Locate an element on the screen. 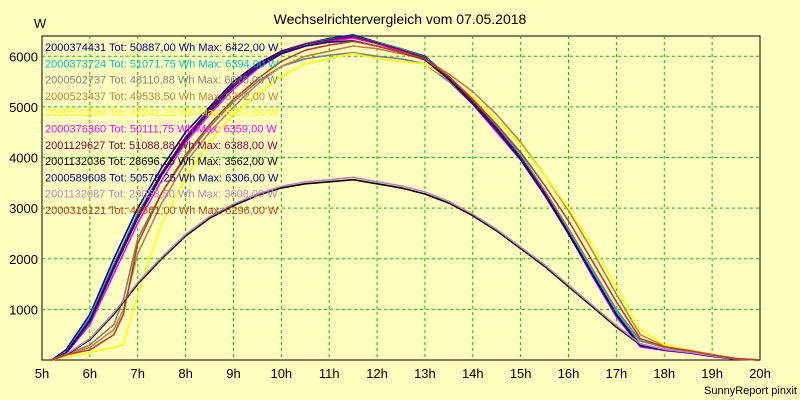  x-tick-label: 20h is located at coordinates (760, 373).